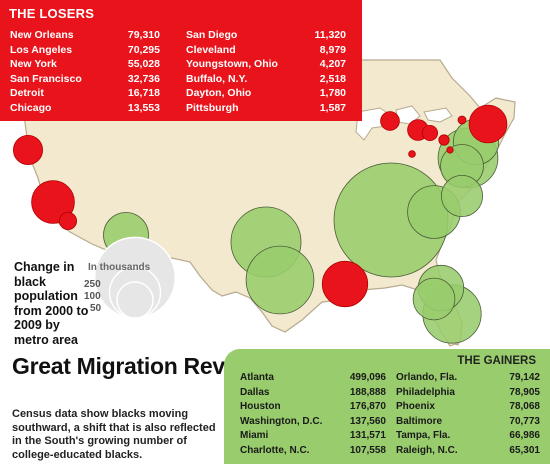 This screenshot has height=464, width=550. What do you see at coordinates (212, 107) in the screenshot?
I see `losers-city-label: Pittsburgh` at bounding box center [212, 107].